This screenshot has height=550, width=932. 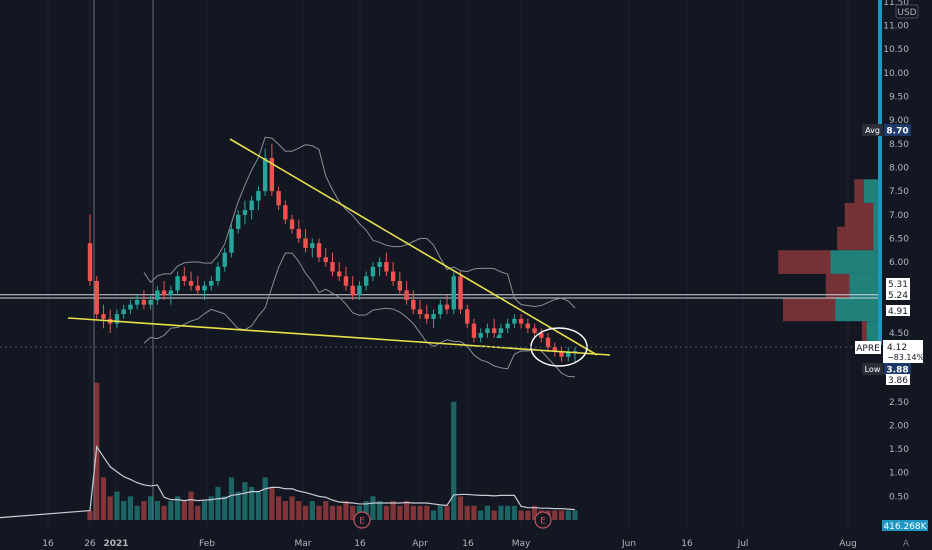 What do you see at coordinates (897, 371) in the screenshot?
I see `low-tag-value: 3.88` at bounding box center [897, 371].